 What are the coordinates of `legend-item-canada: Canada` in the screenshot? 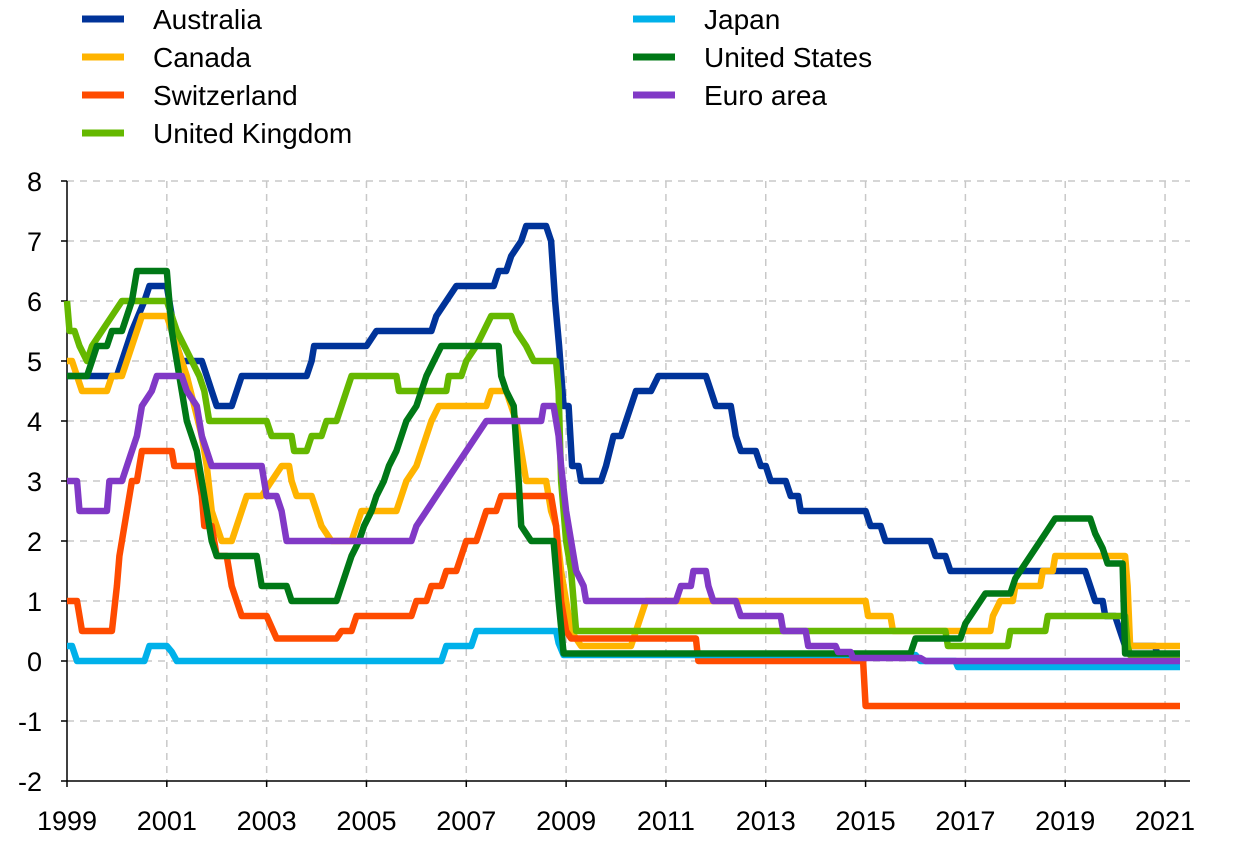 It's located at (167, 57).